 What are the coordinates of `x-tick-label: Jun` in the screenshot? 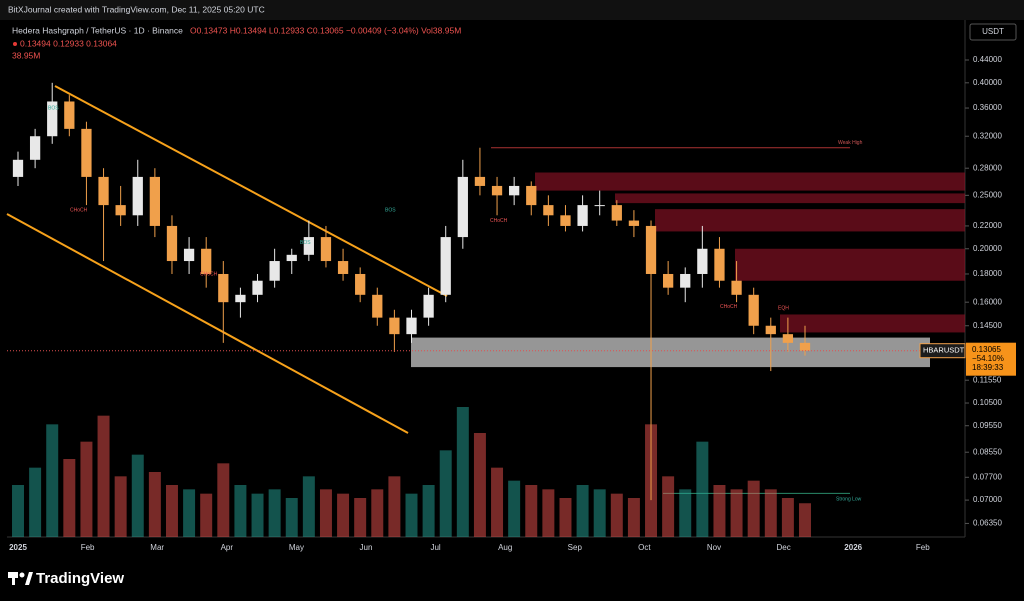 It's located at (366, 547).